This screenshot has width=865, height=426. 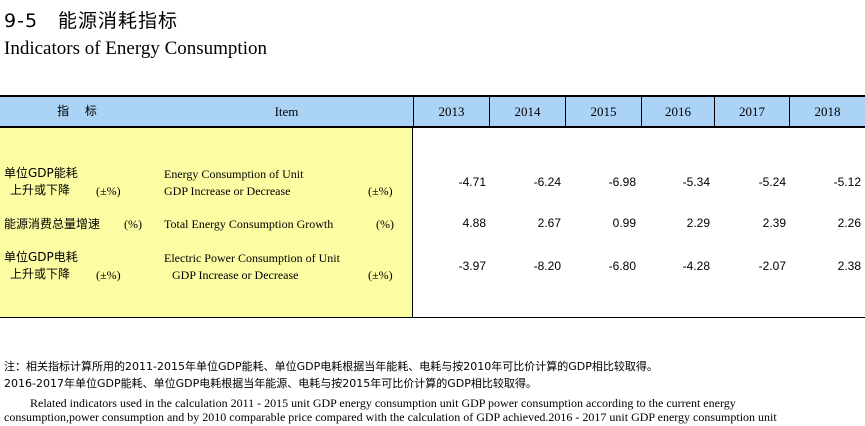 What do you see at coordinates (772, 266) in the screenshot?
I see `cell-value: -2.07` at bounding box center [772, 266].